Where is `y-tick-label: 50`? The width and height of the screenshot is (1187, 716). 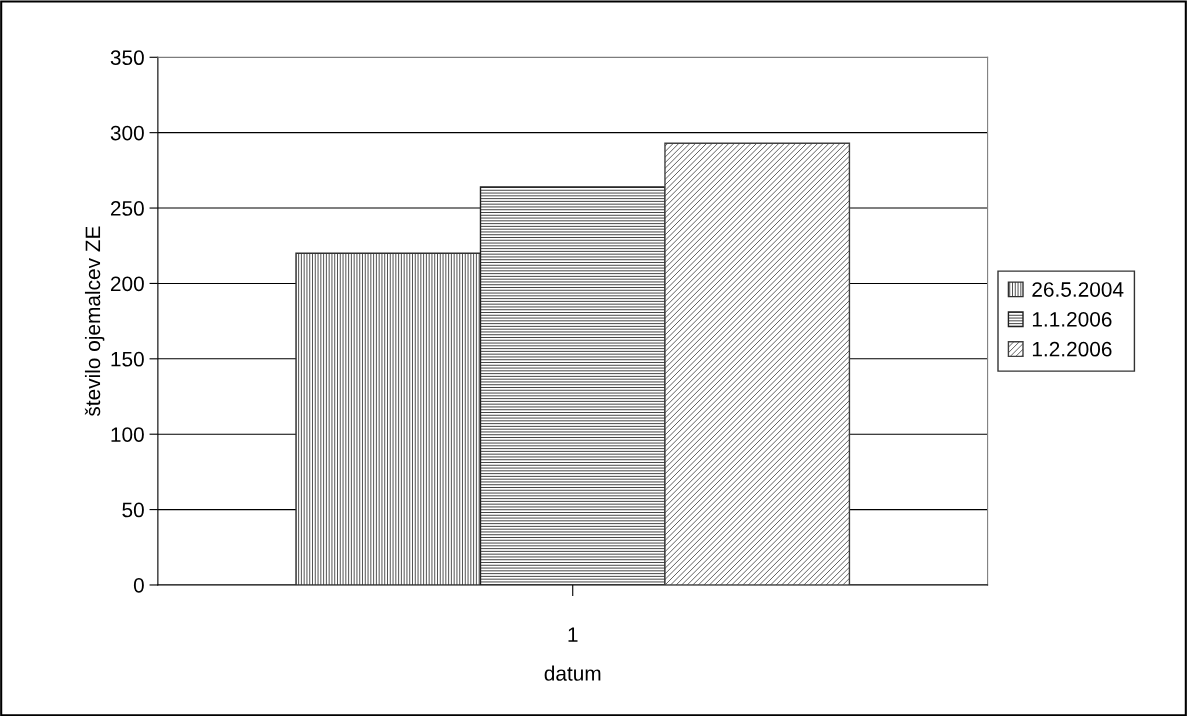 y-tick-label: 50 is located at coordinates (133, 510).